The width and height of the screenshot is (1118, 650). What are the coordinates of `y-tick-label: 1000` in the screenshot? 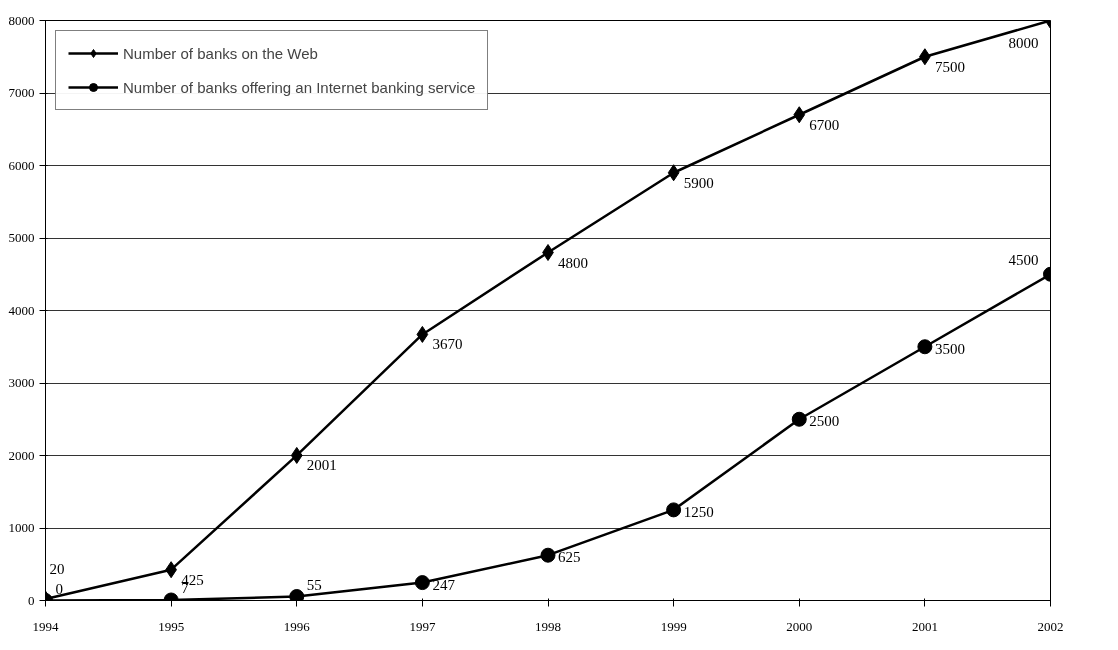 It's located at (21, 527).